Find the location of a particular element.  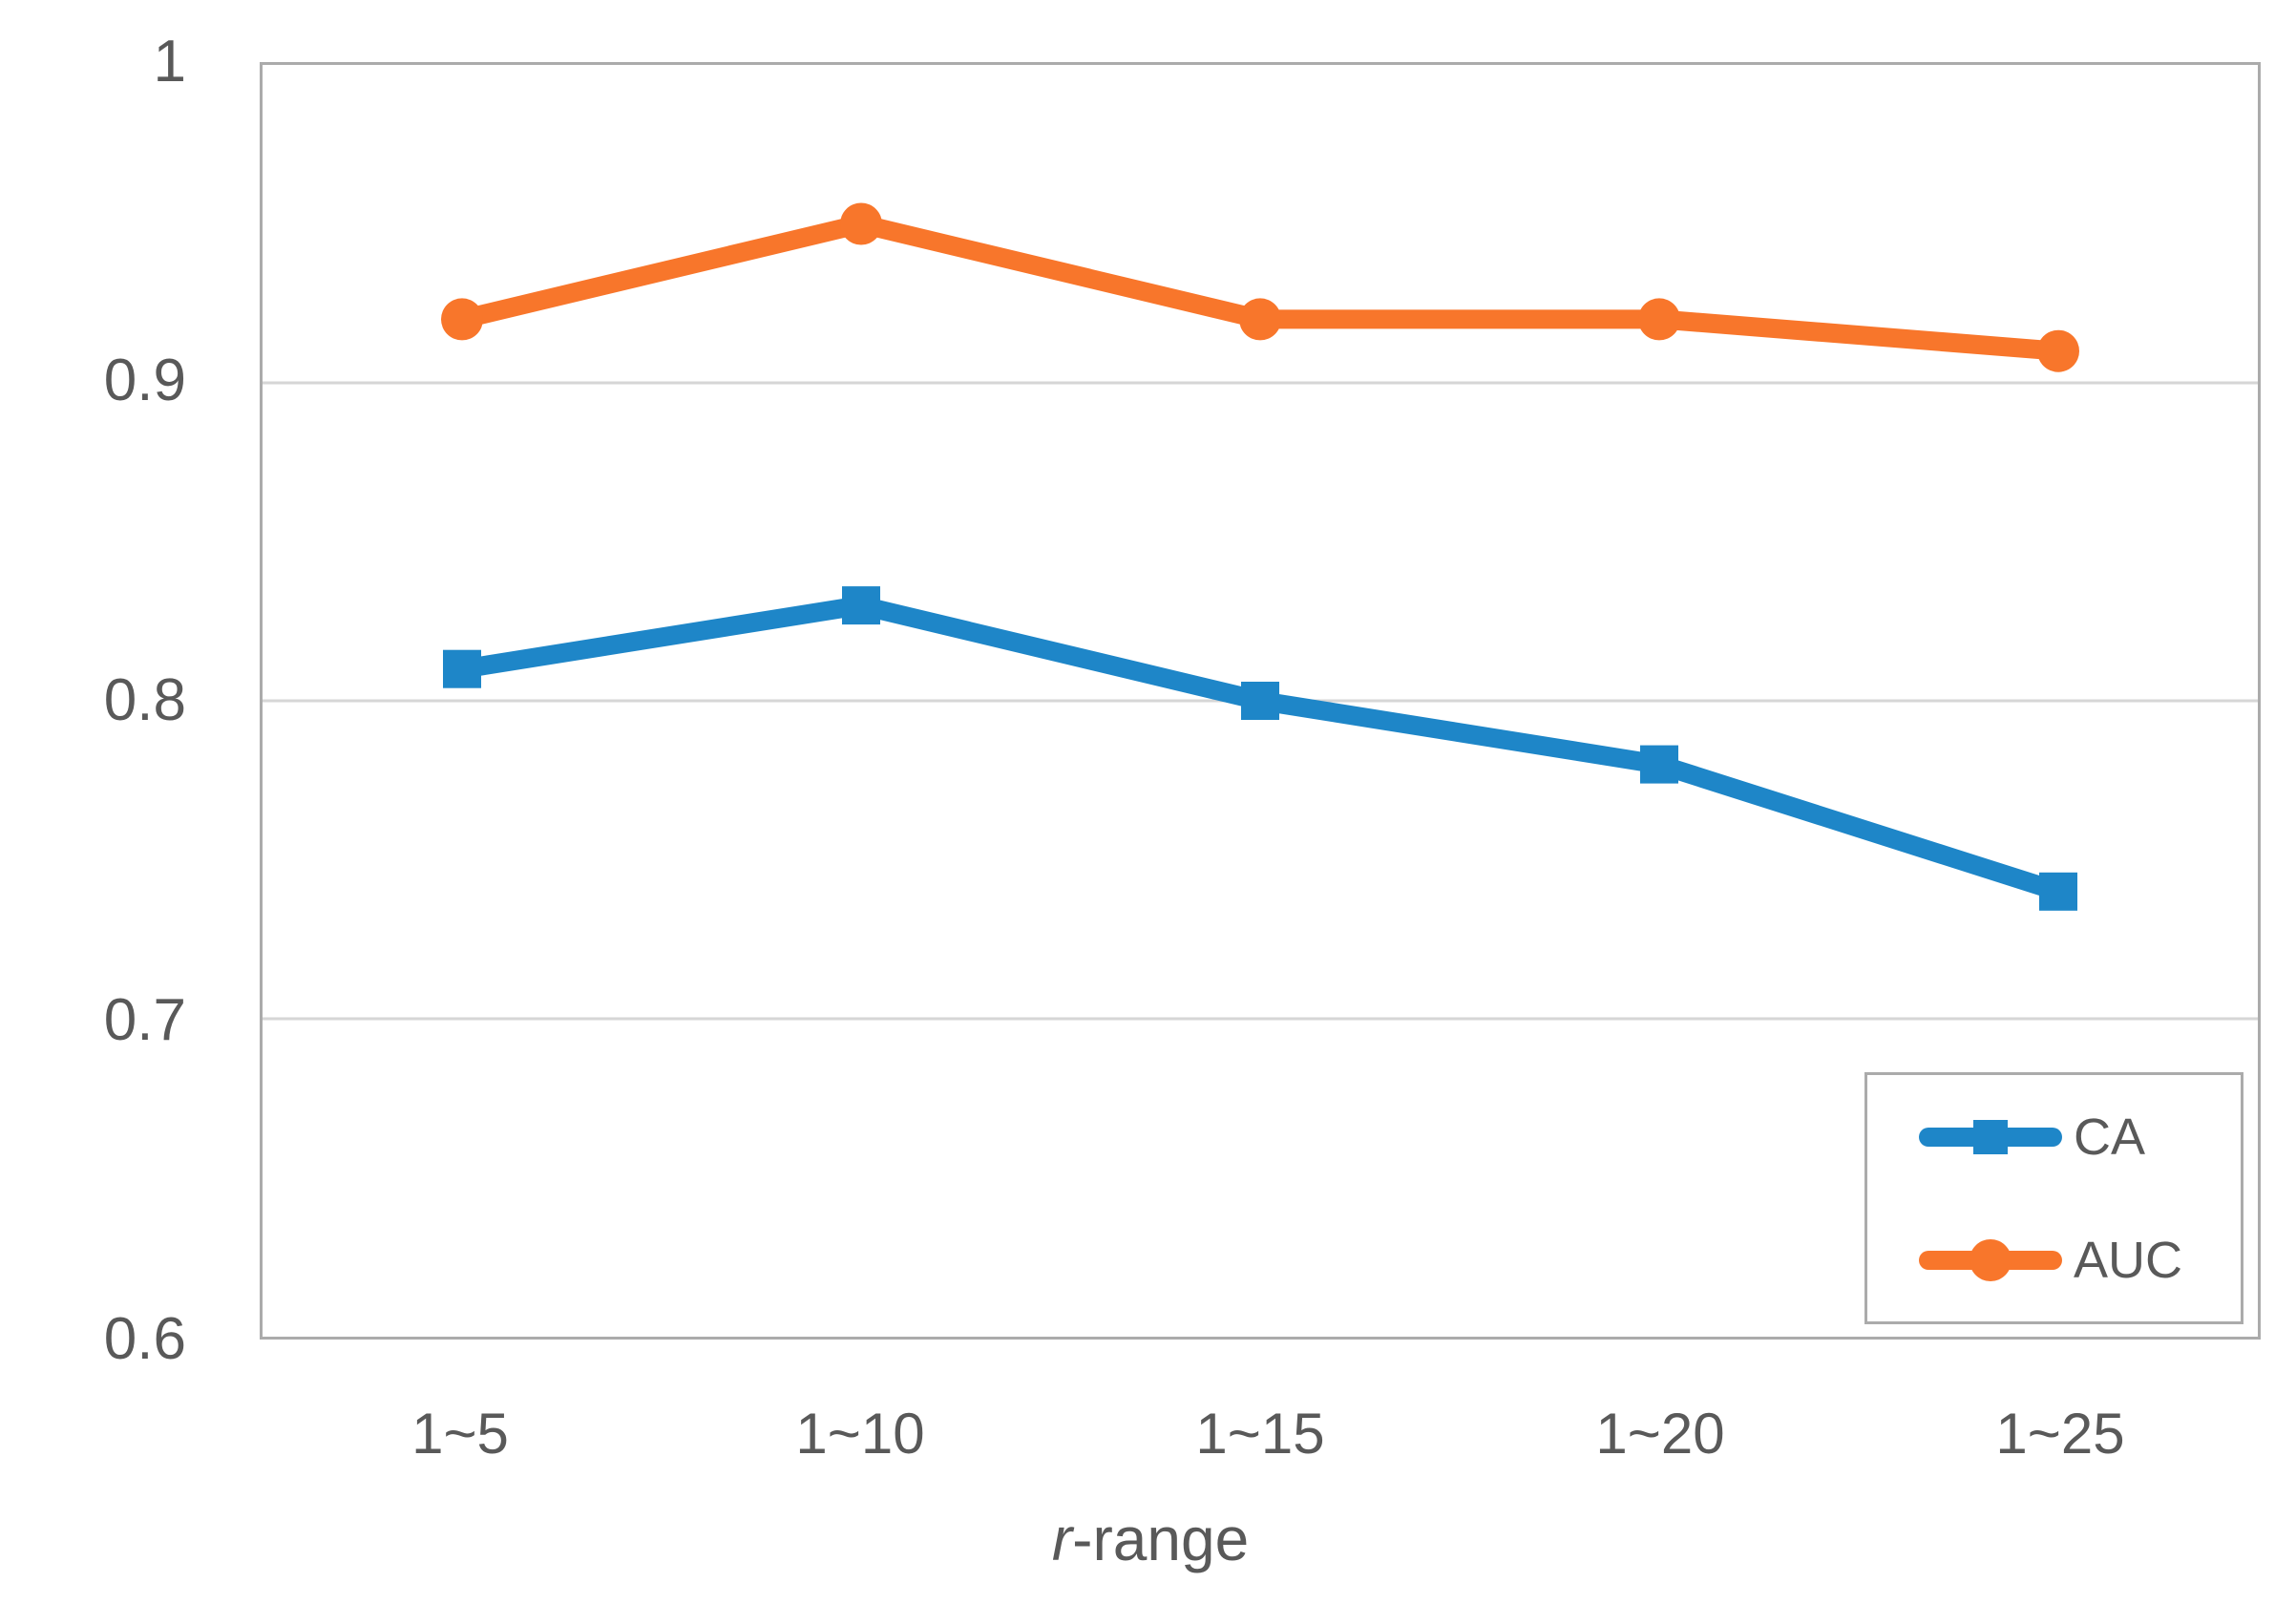

legend-swatch-auc is located at coordinates (1990, 1260).